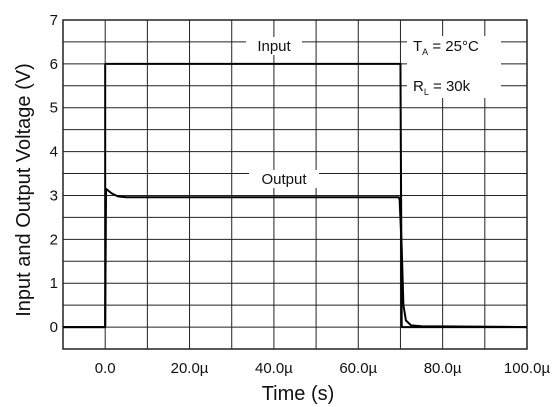 Image resolution: width=559 pixels, height=407 pixels. I want to click on x-tick-label: 40.0µ, so click(274, 368).